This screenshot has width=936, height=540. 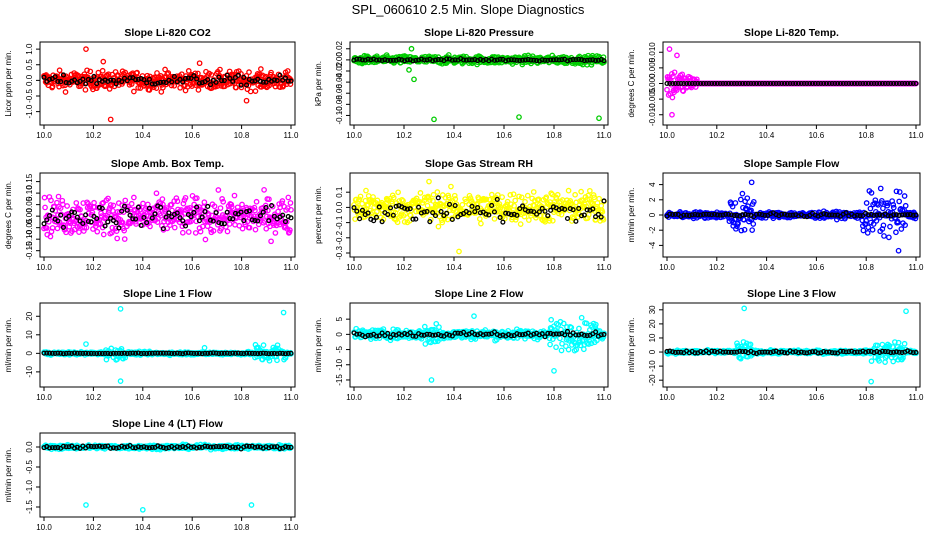 What do you see at coordinates (652, 380) in the screenshot?
I see `y-tick-label: -20` at bounding box center [652, 380].